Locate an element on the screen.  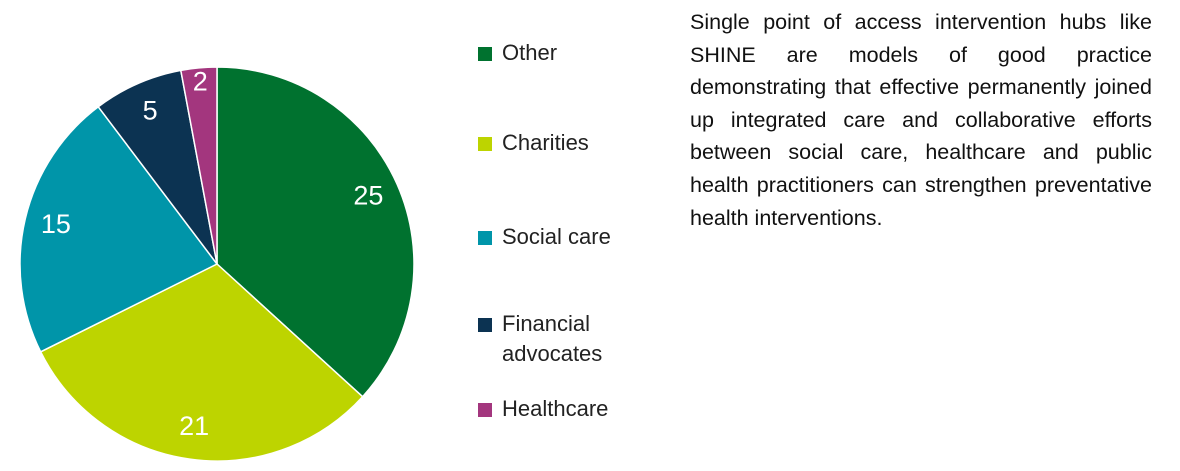
legend-item: Healthcare is located at coordinates (568, 409).